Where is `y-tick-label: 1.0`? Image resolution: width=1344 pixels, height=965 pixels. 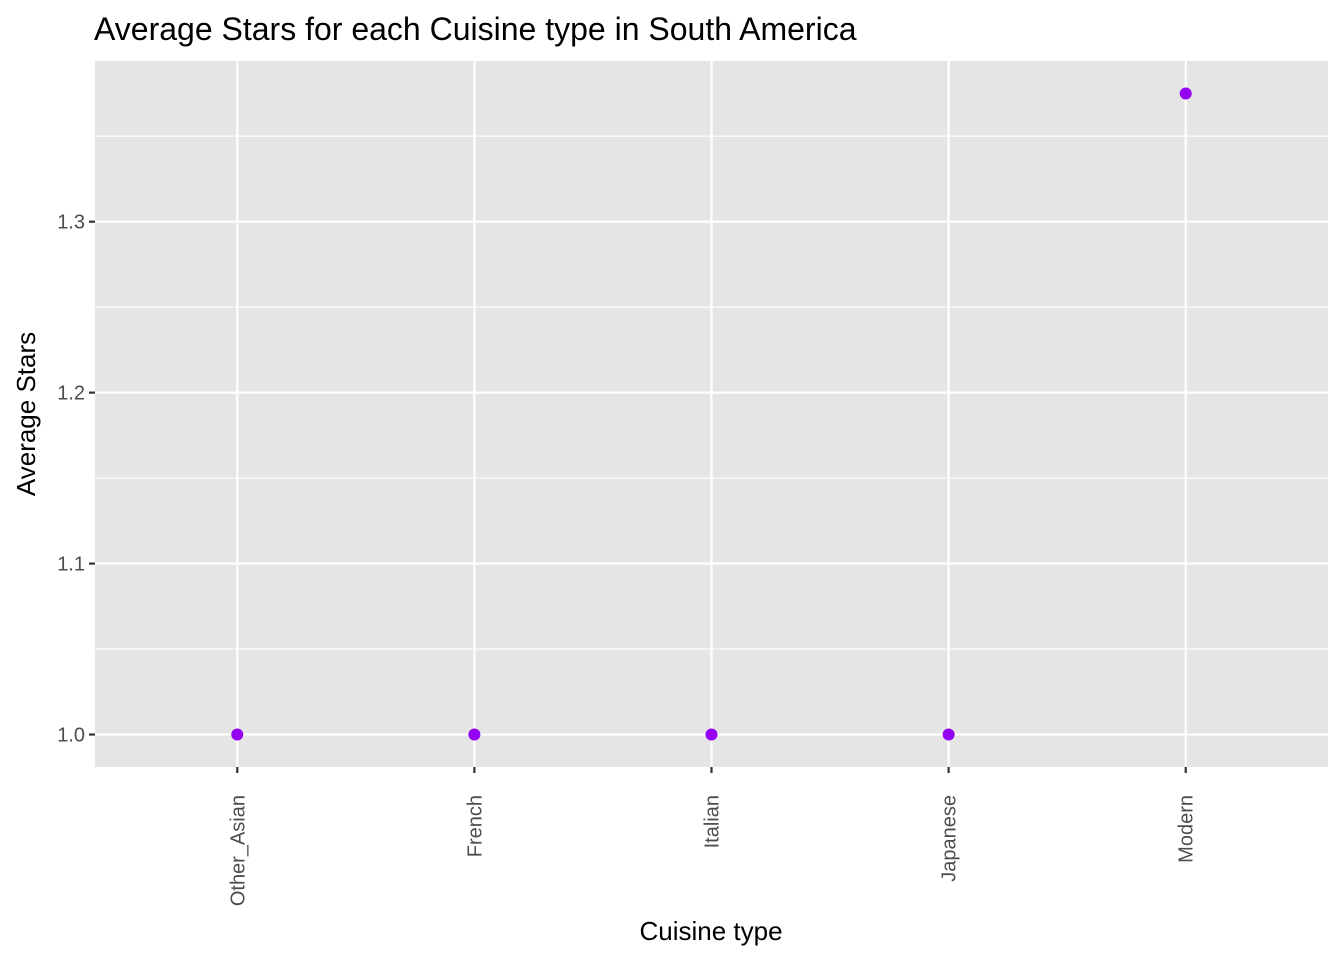
y-tick-label: 1.0 is located at coordinates (71, 736).